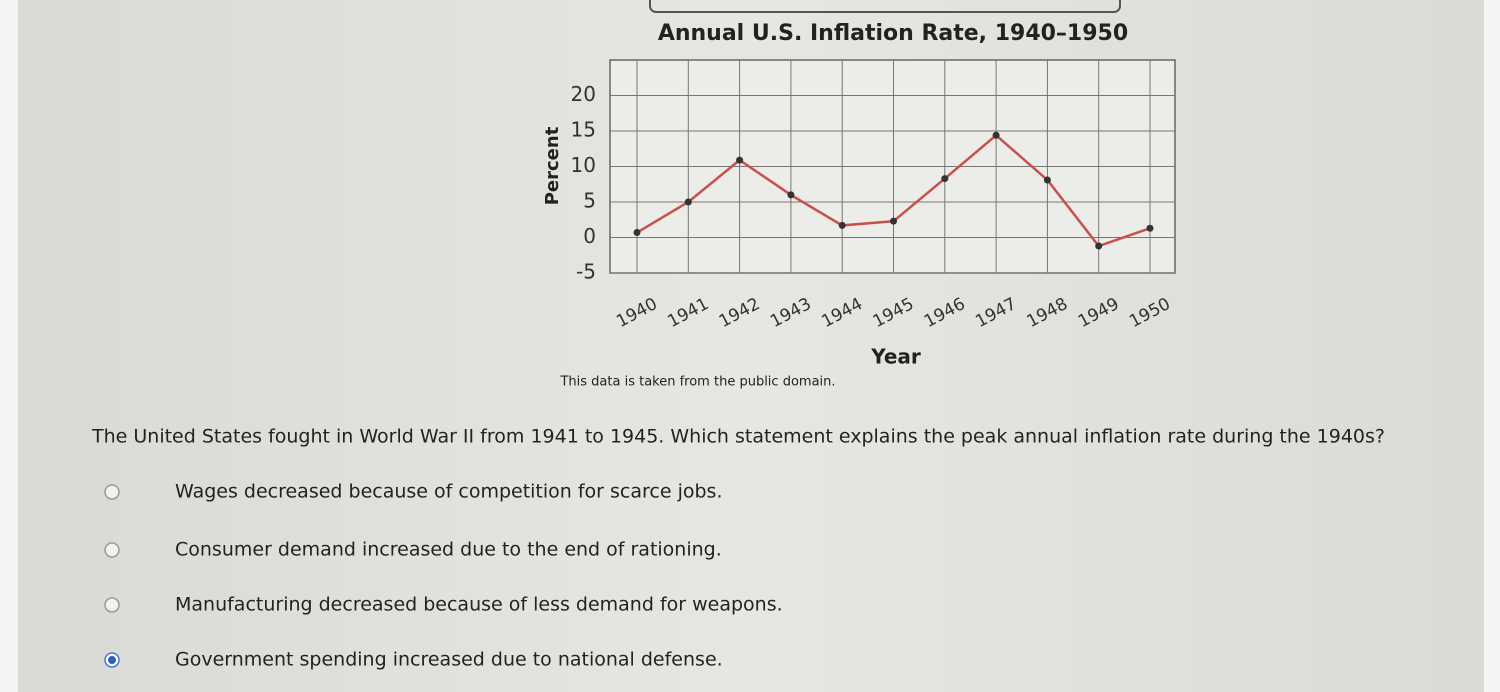 This screenshot has width=1500, height=692. Describe the element at coordinates (885, 6) in the screenshot. I see `header-box` at that location.